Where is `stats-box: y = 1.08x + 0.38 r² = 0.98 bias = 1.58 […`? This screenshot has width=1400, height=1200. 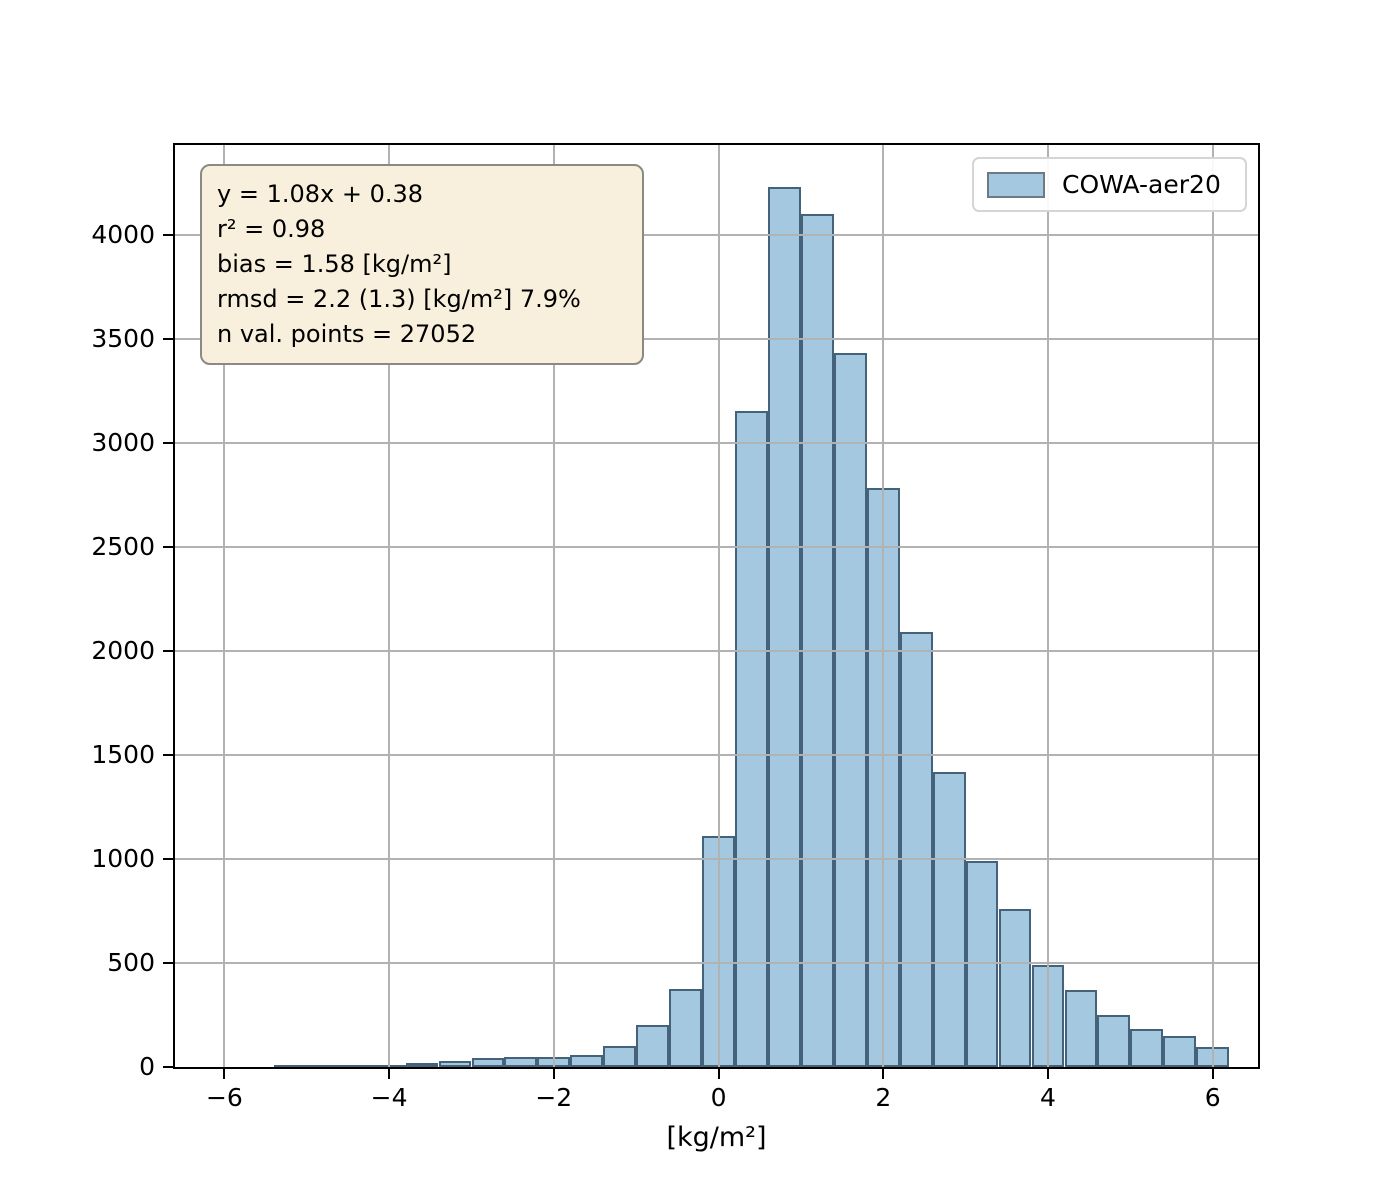
stats-box: y = 1.08x + 0.38 r² = 0.98 bias = 1.58 [… is located at coordinates (422, 264).